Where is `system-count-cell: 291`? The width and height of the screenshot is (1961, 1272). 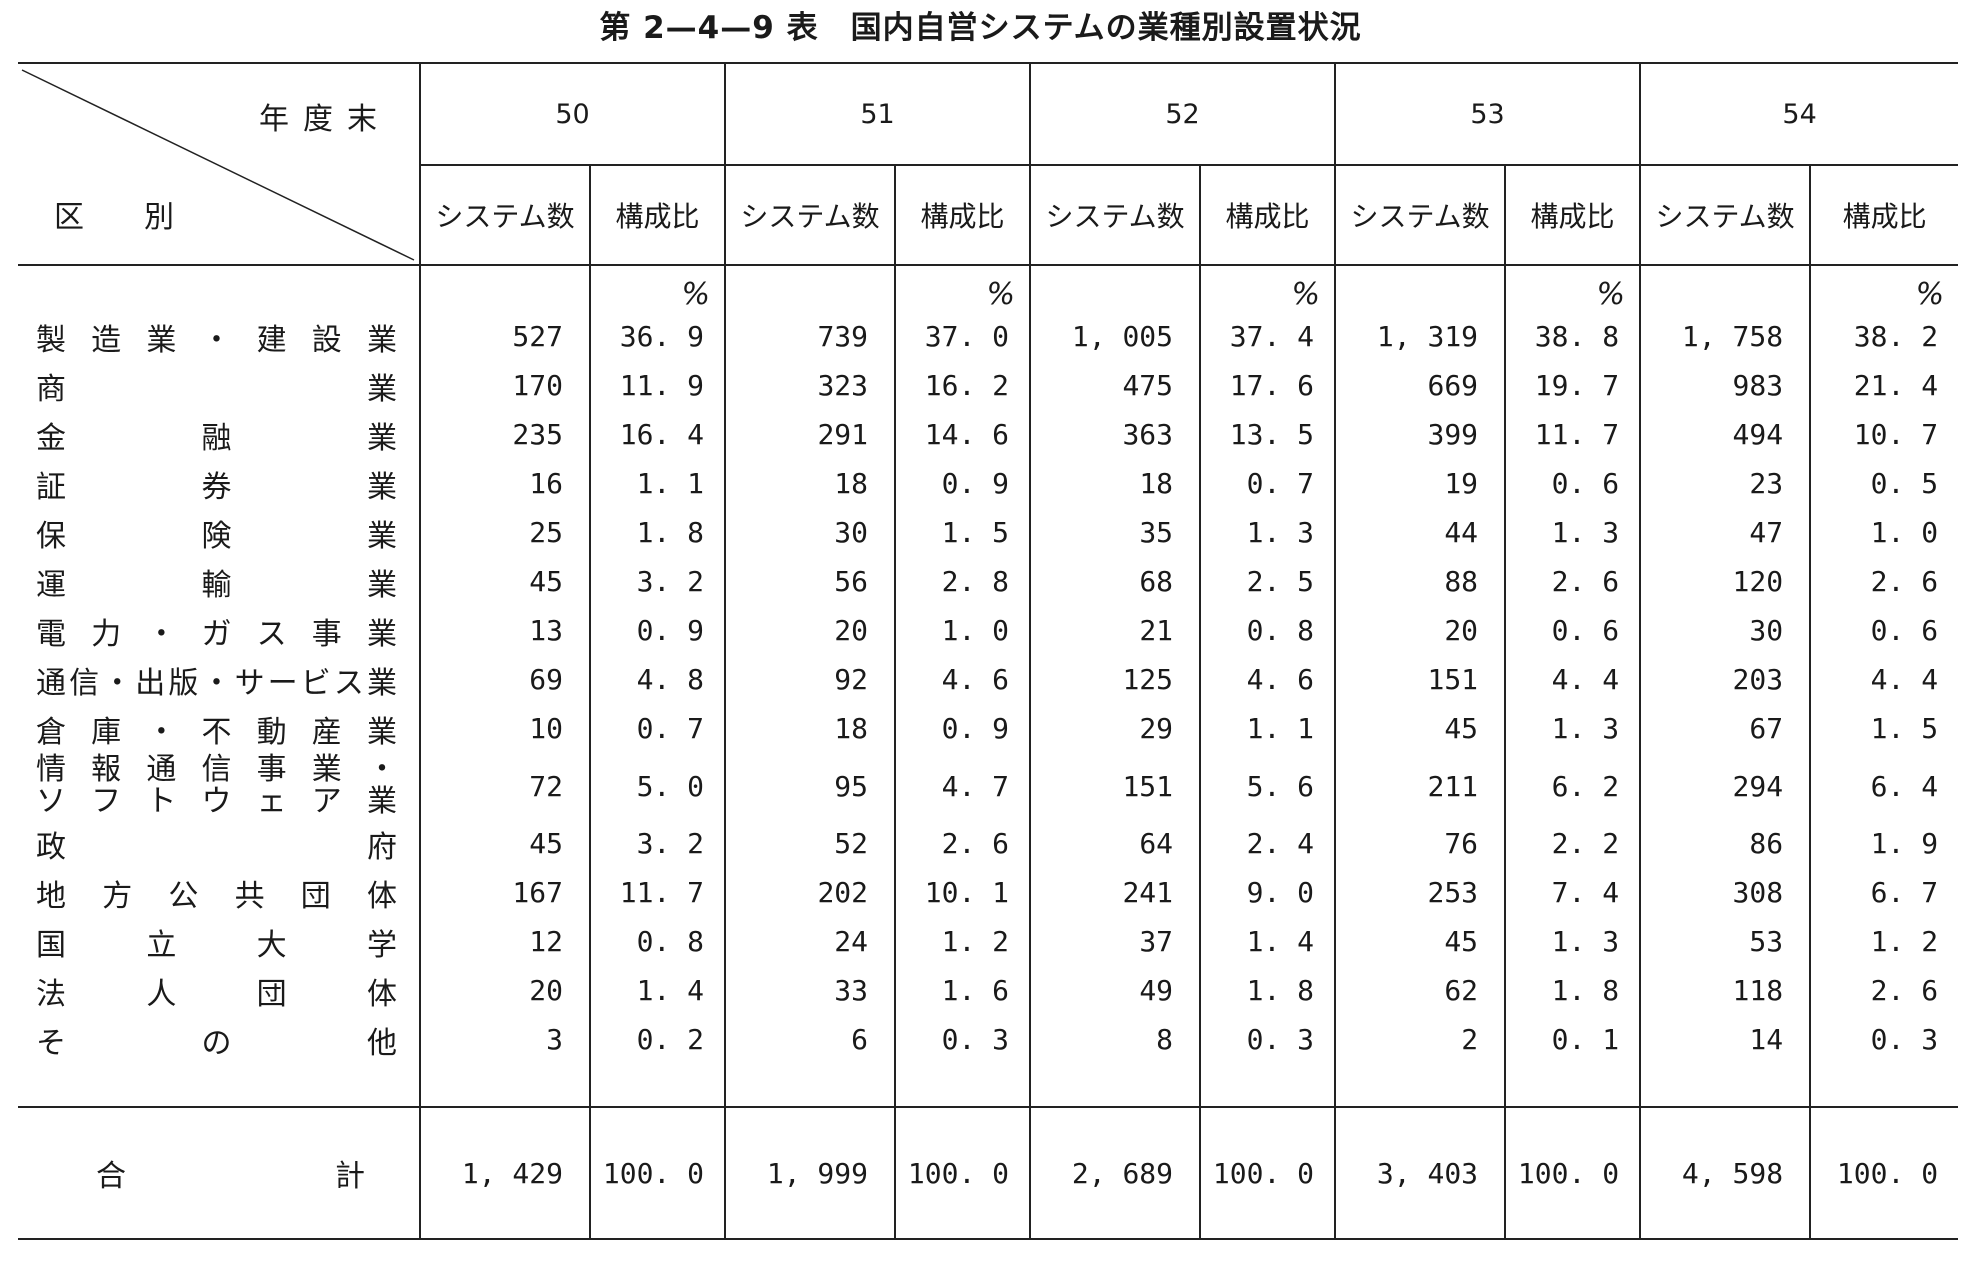 system-count-cell: 291 is located at coordinates (810, 434).